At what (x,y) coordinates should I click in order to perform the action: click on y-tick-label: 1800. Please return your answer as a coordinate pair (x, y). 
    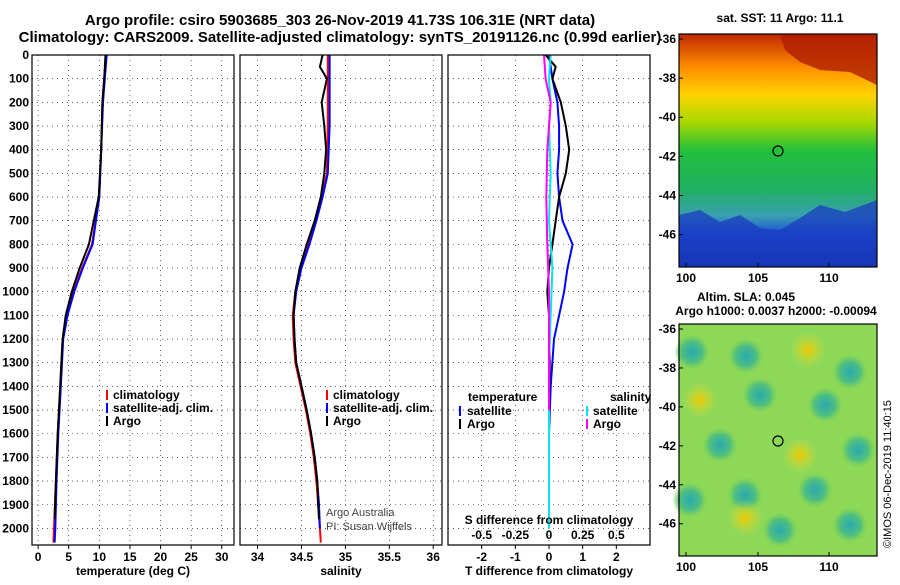
    Looking at the image, I should click on (15, 481).